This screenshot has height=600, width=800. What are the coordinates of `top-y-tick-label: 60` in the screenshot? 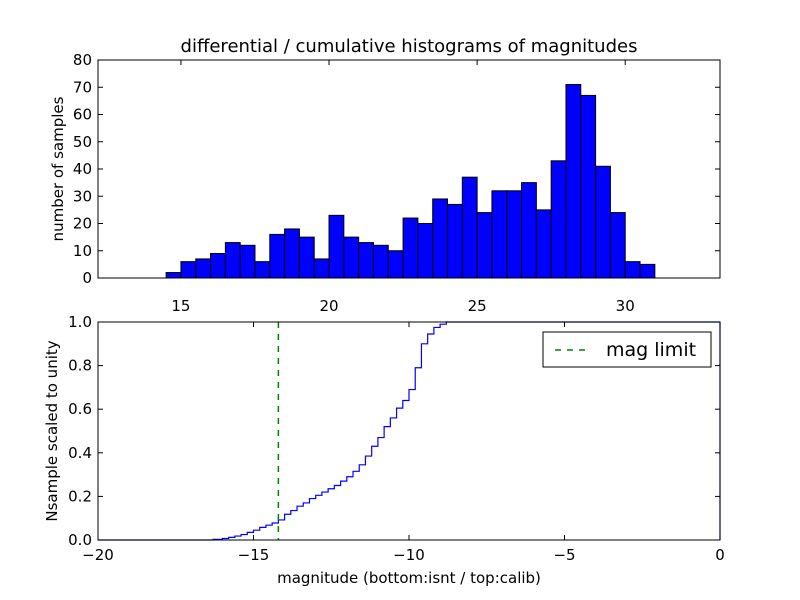 It's located at (82, 115).